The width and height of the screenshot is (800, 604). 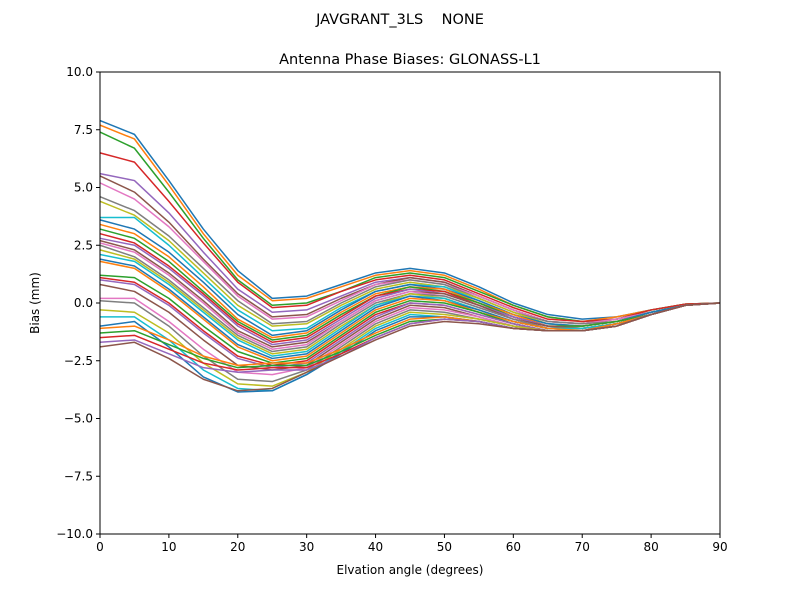 I want to click on y-tick-label: 0.0, so click(x=83, y=303).